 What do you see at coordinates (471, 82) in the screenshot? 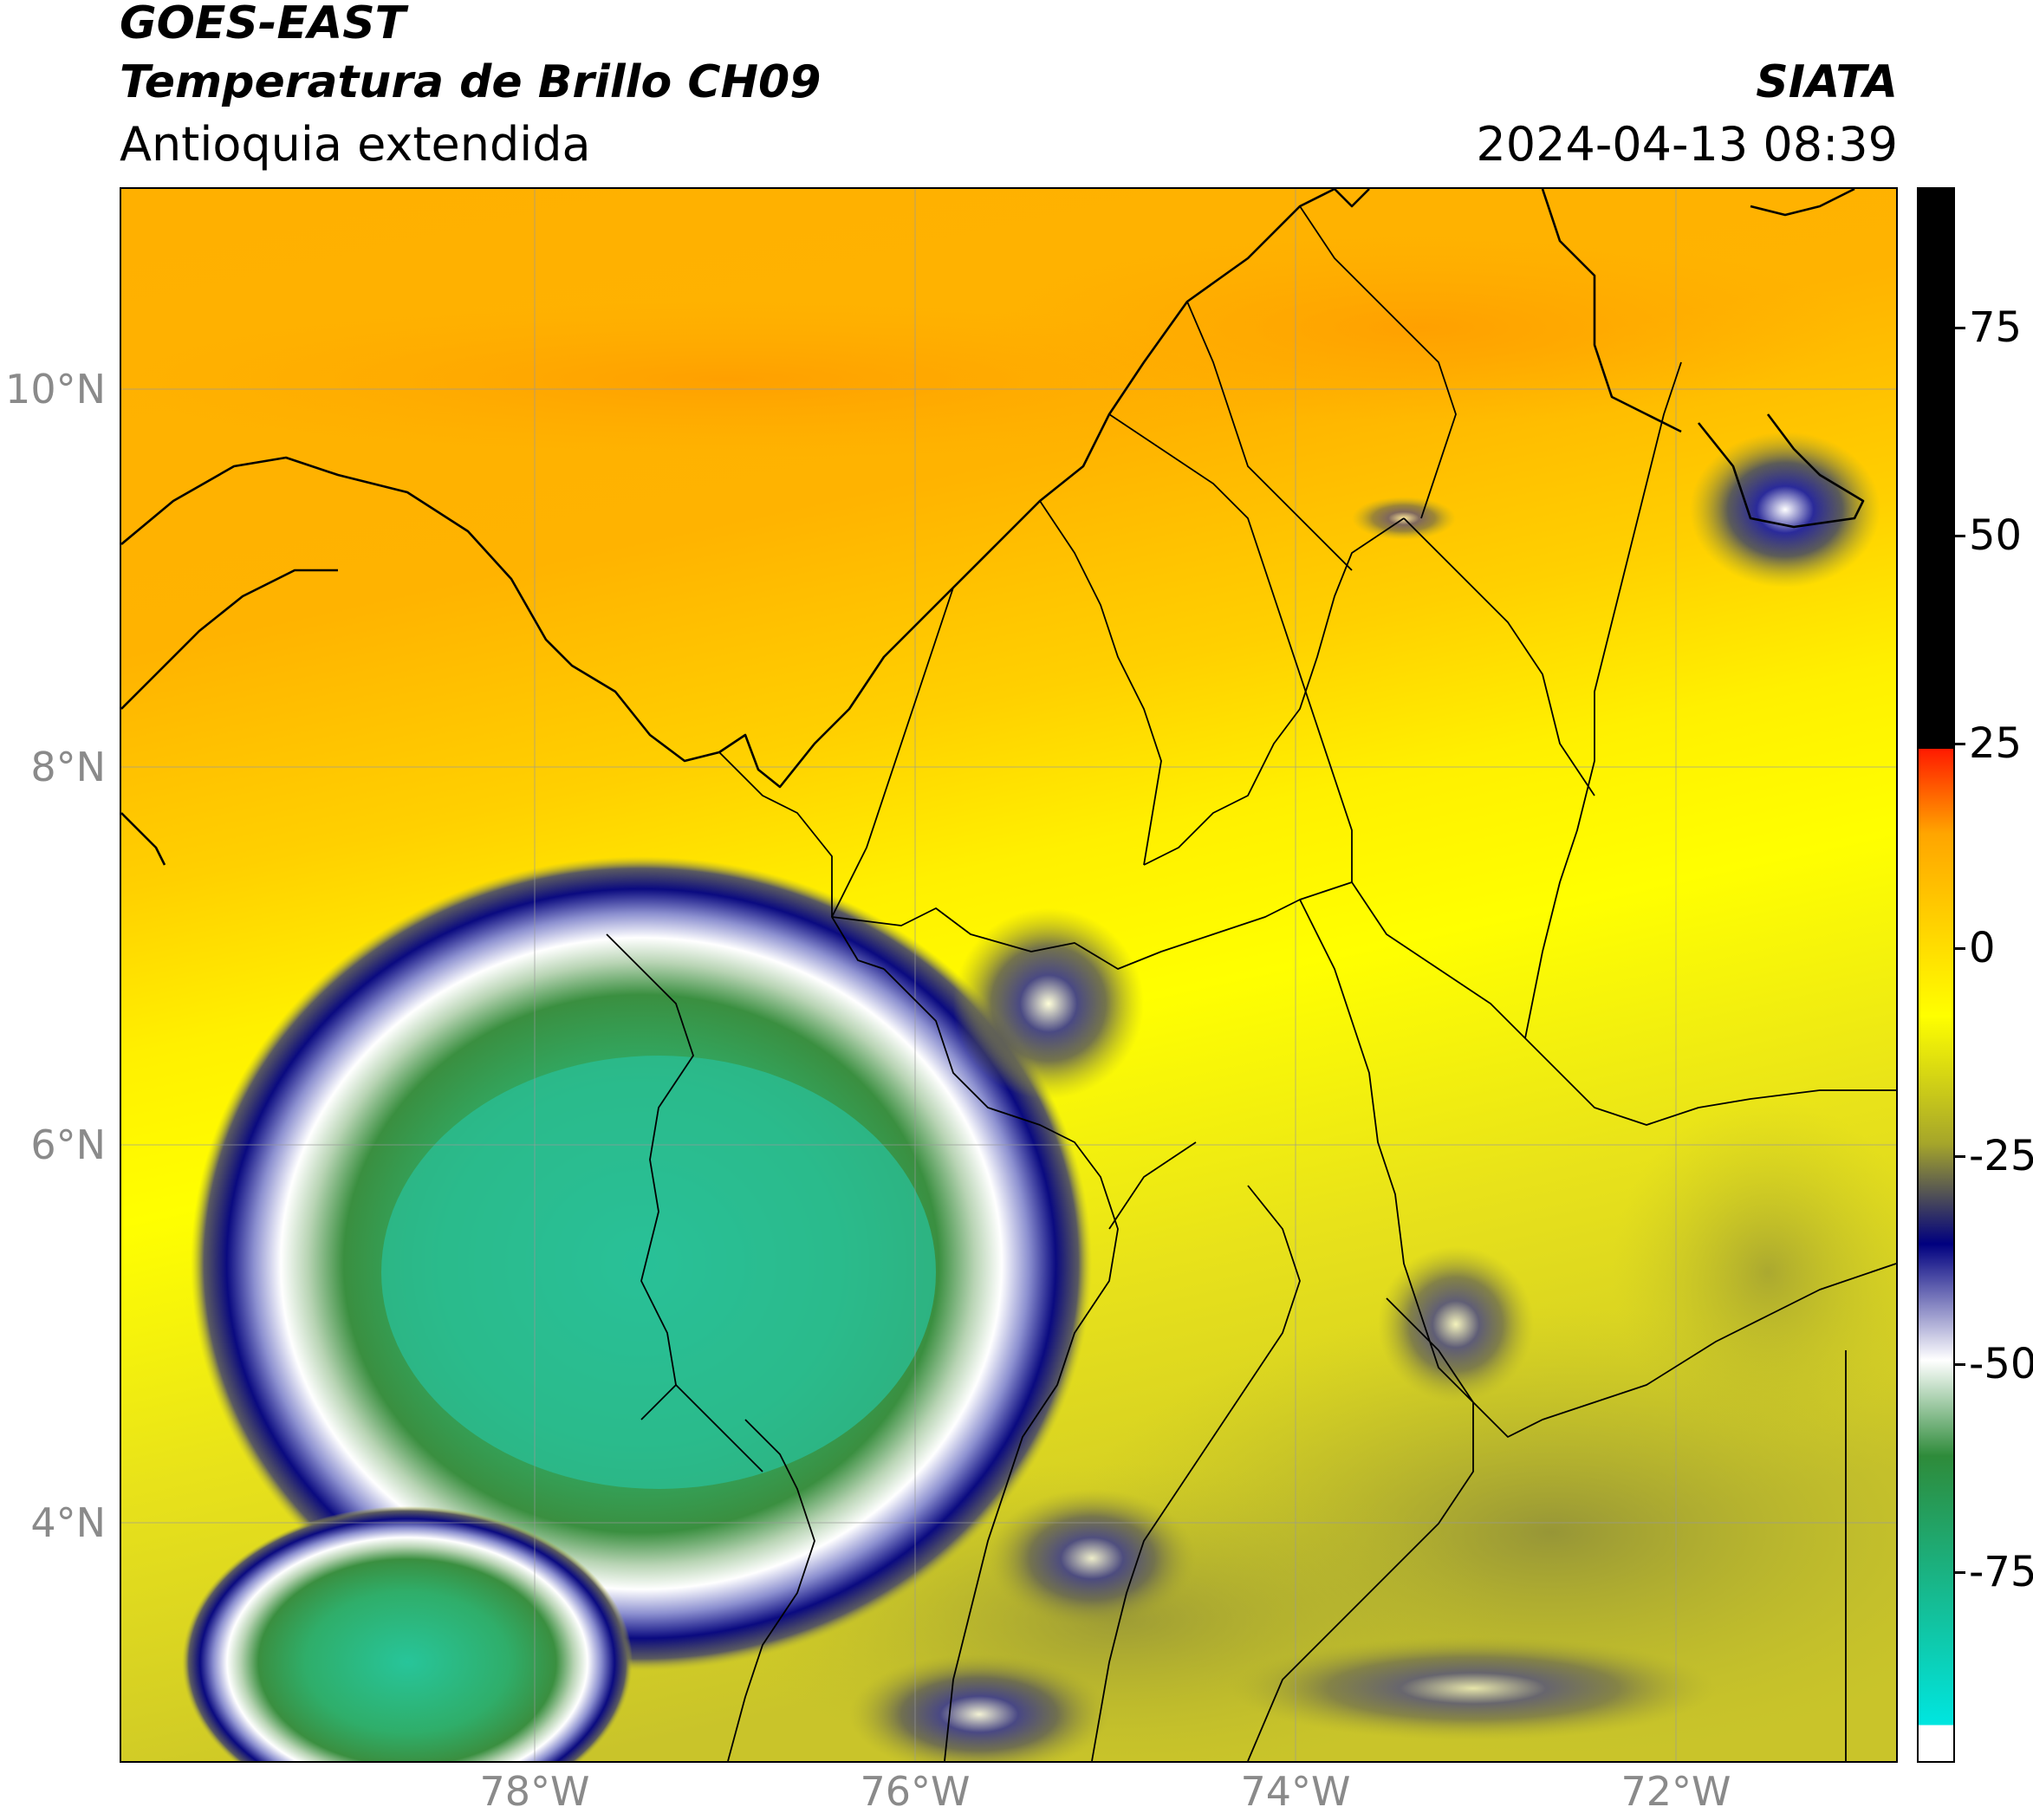
I see `product-title: Temperatura de Brillo CH09` at bounding box center [471, 82].